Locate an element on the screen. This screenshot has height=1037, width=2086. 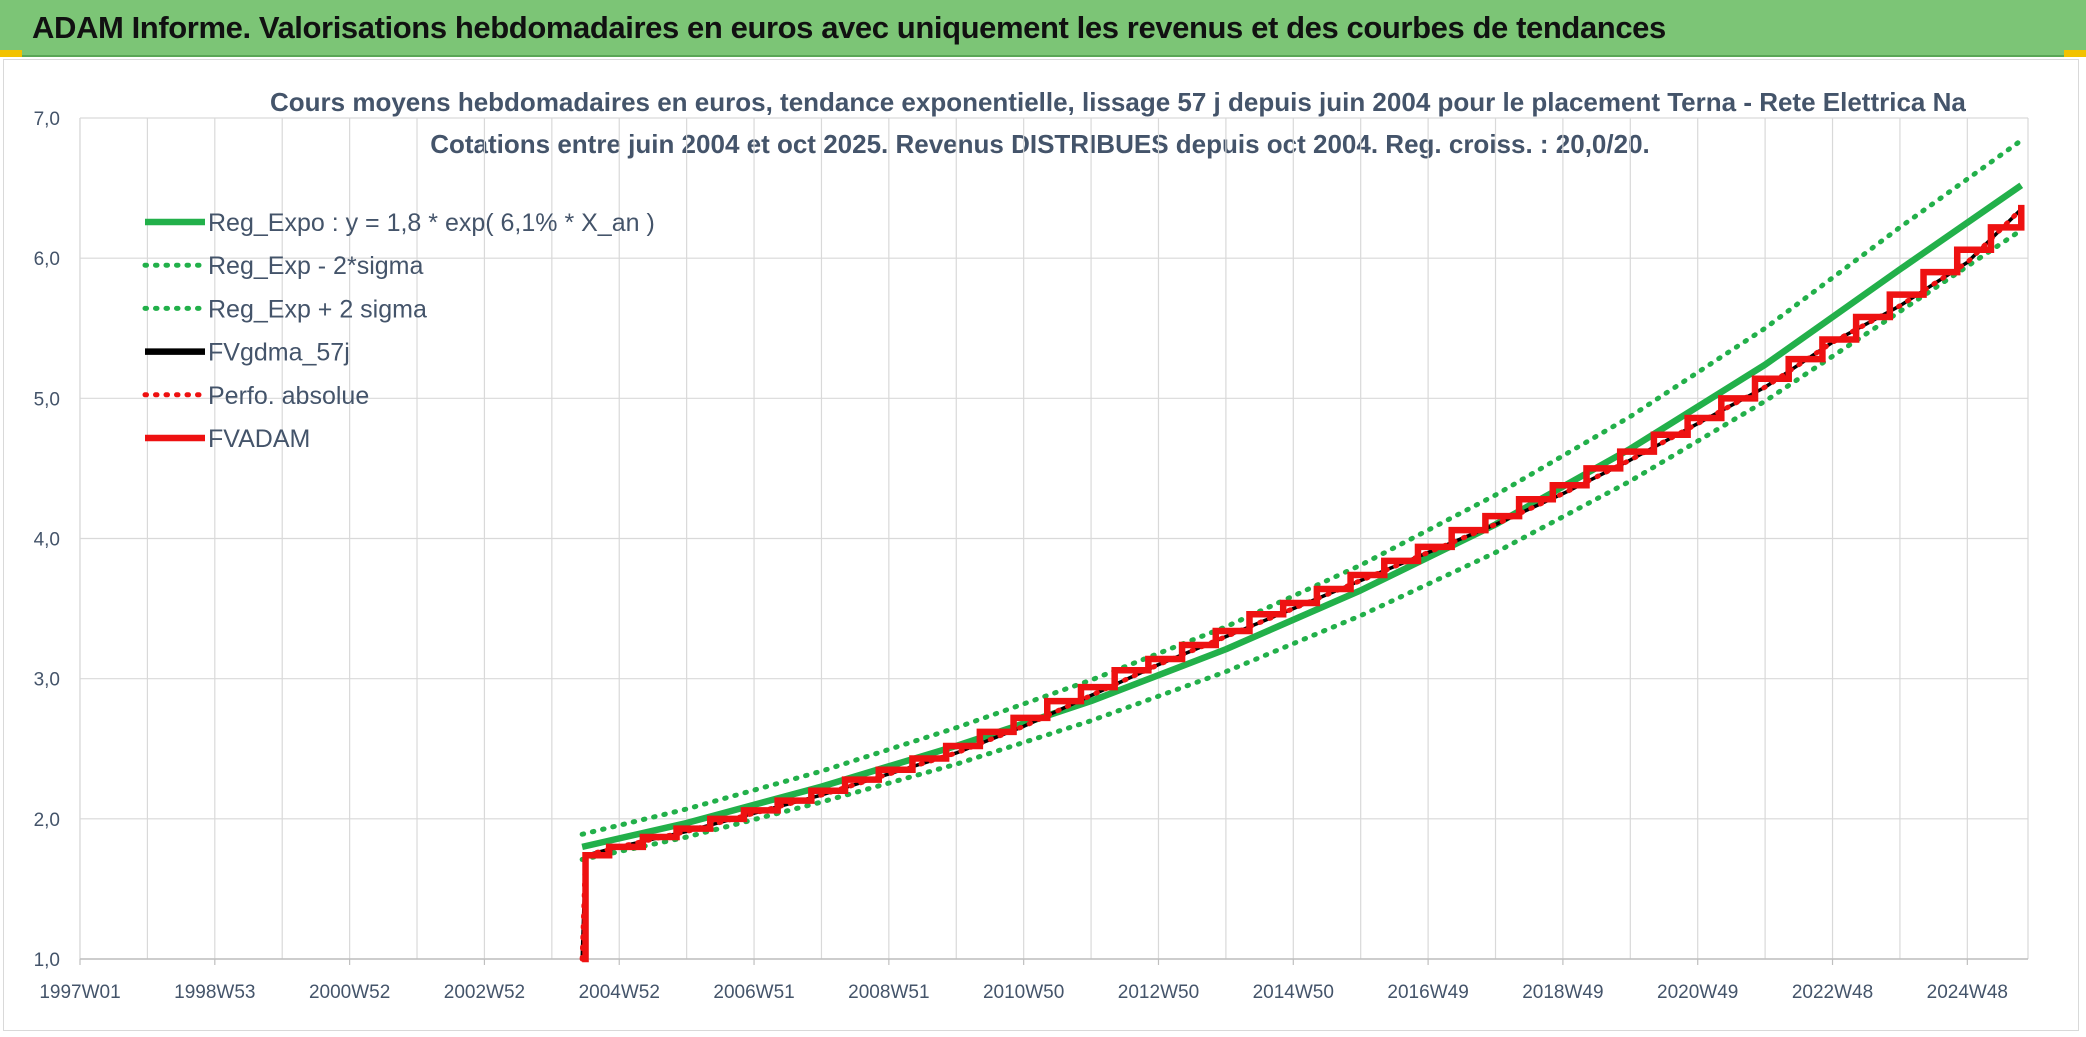
y-tick-label: 5,0 is located at coordinates (47, 399).